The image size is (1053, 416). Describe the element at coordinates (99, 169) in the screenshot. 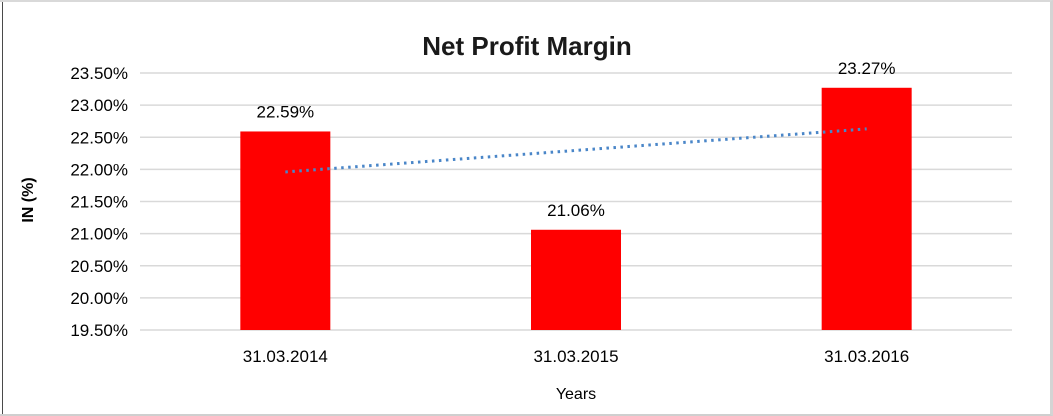

I see `y-tick-label: 22.00%` at that location.